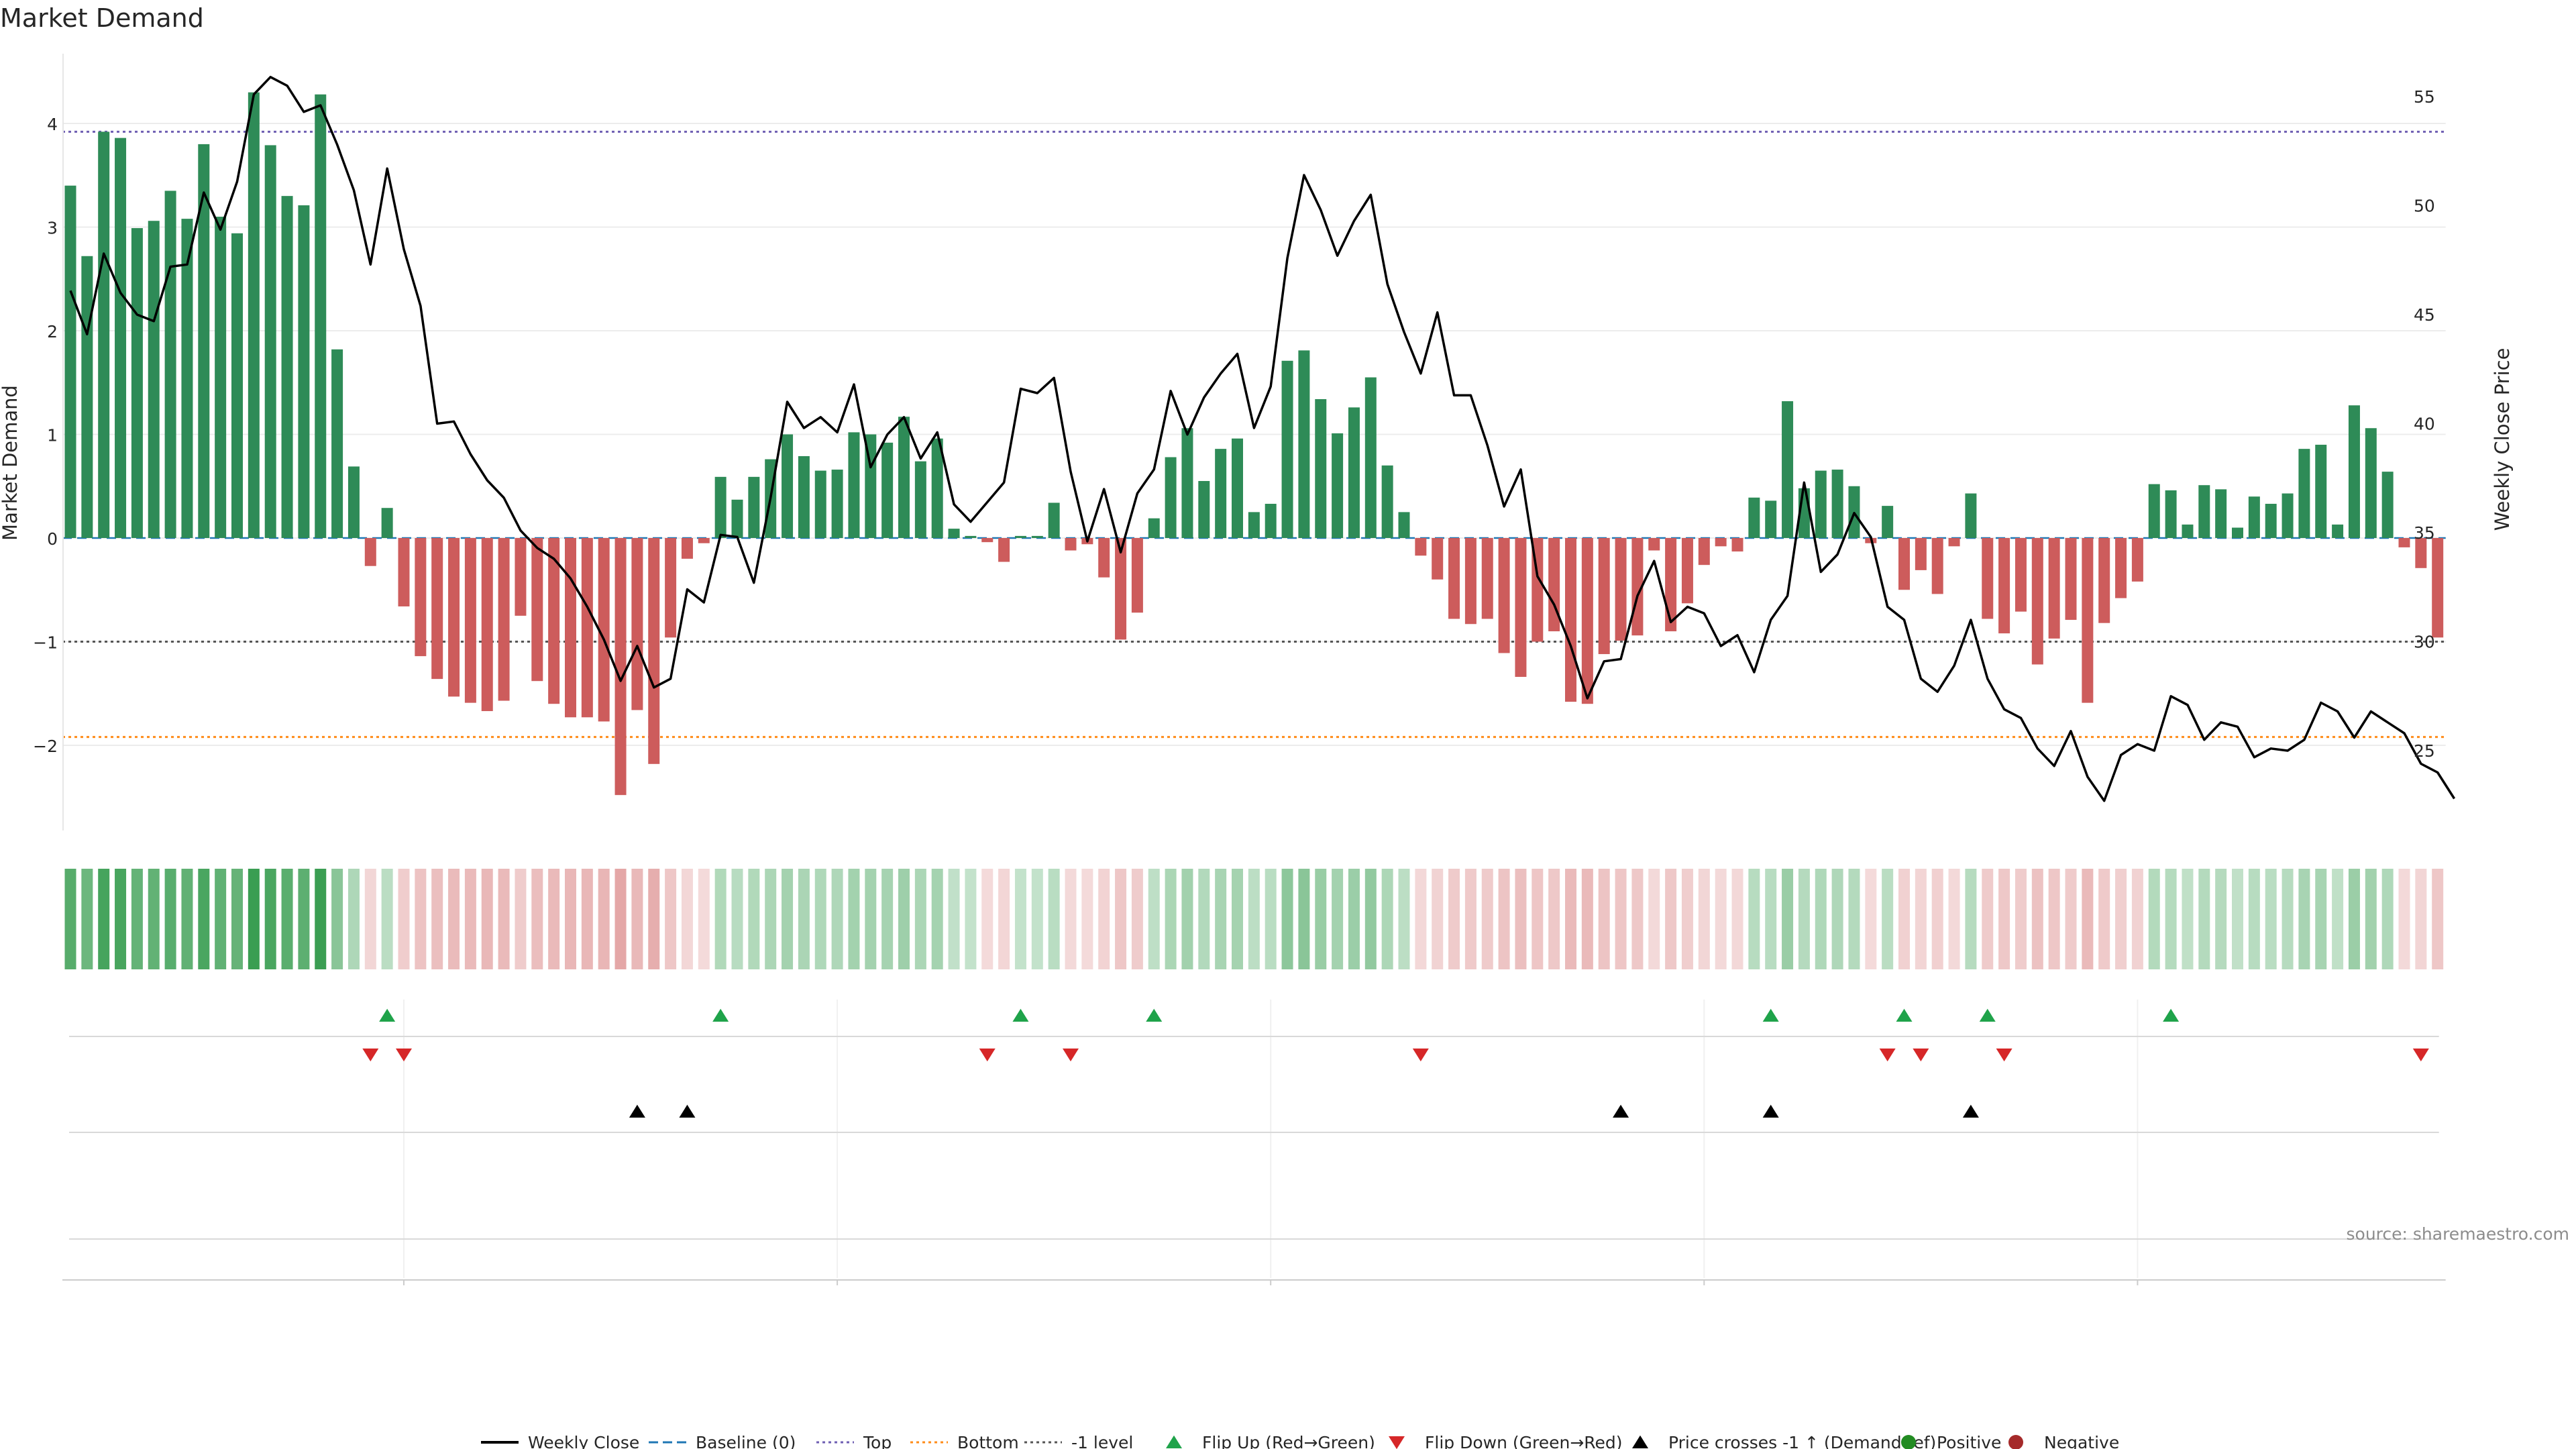  Describe the element at coordinates (2081, 1441) in the screenshot. I see `legend-label: Negative` at that location.